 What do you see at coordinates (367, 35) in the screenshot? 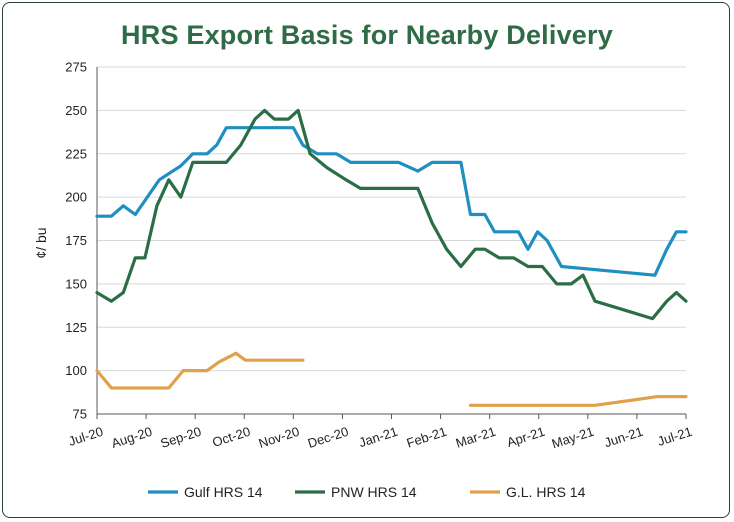
I see `chart-title: HRS Export Basis for Nearby Delivery` at bounding box center [367, 35].